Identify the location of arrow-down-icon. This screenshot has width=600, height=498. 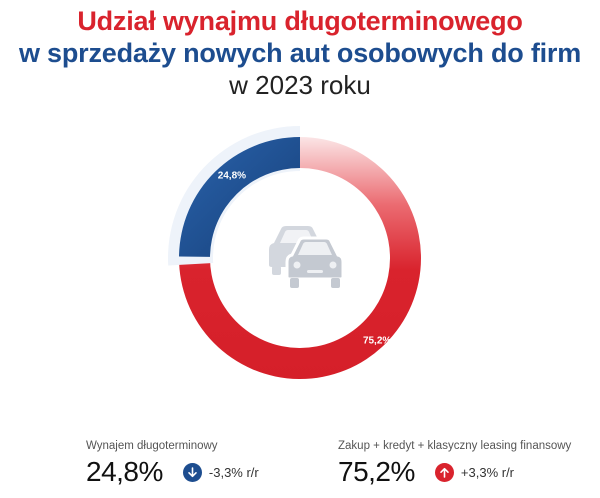
(192, 472).